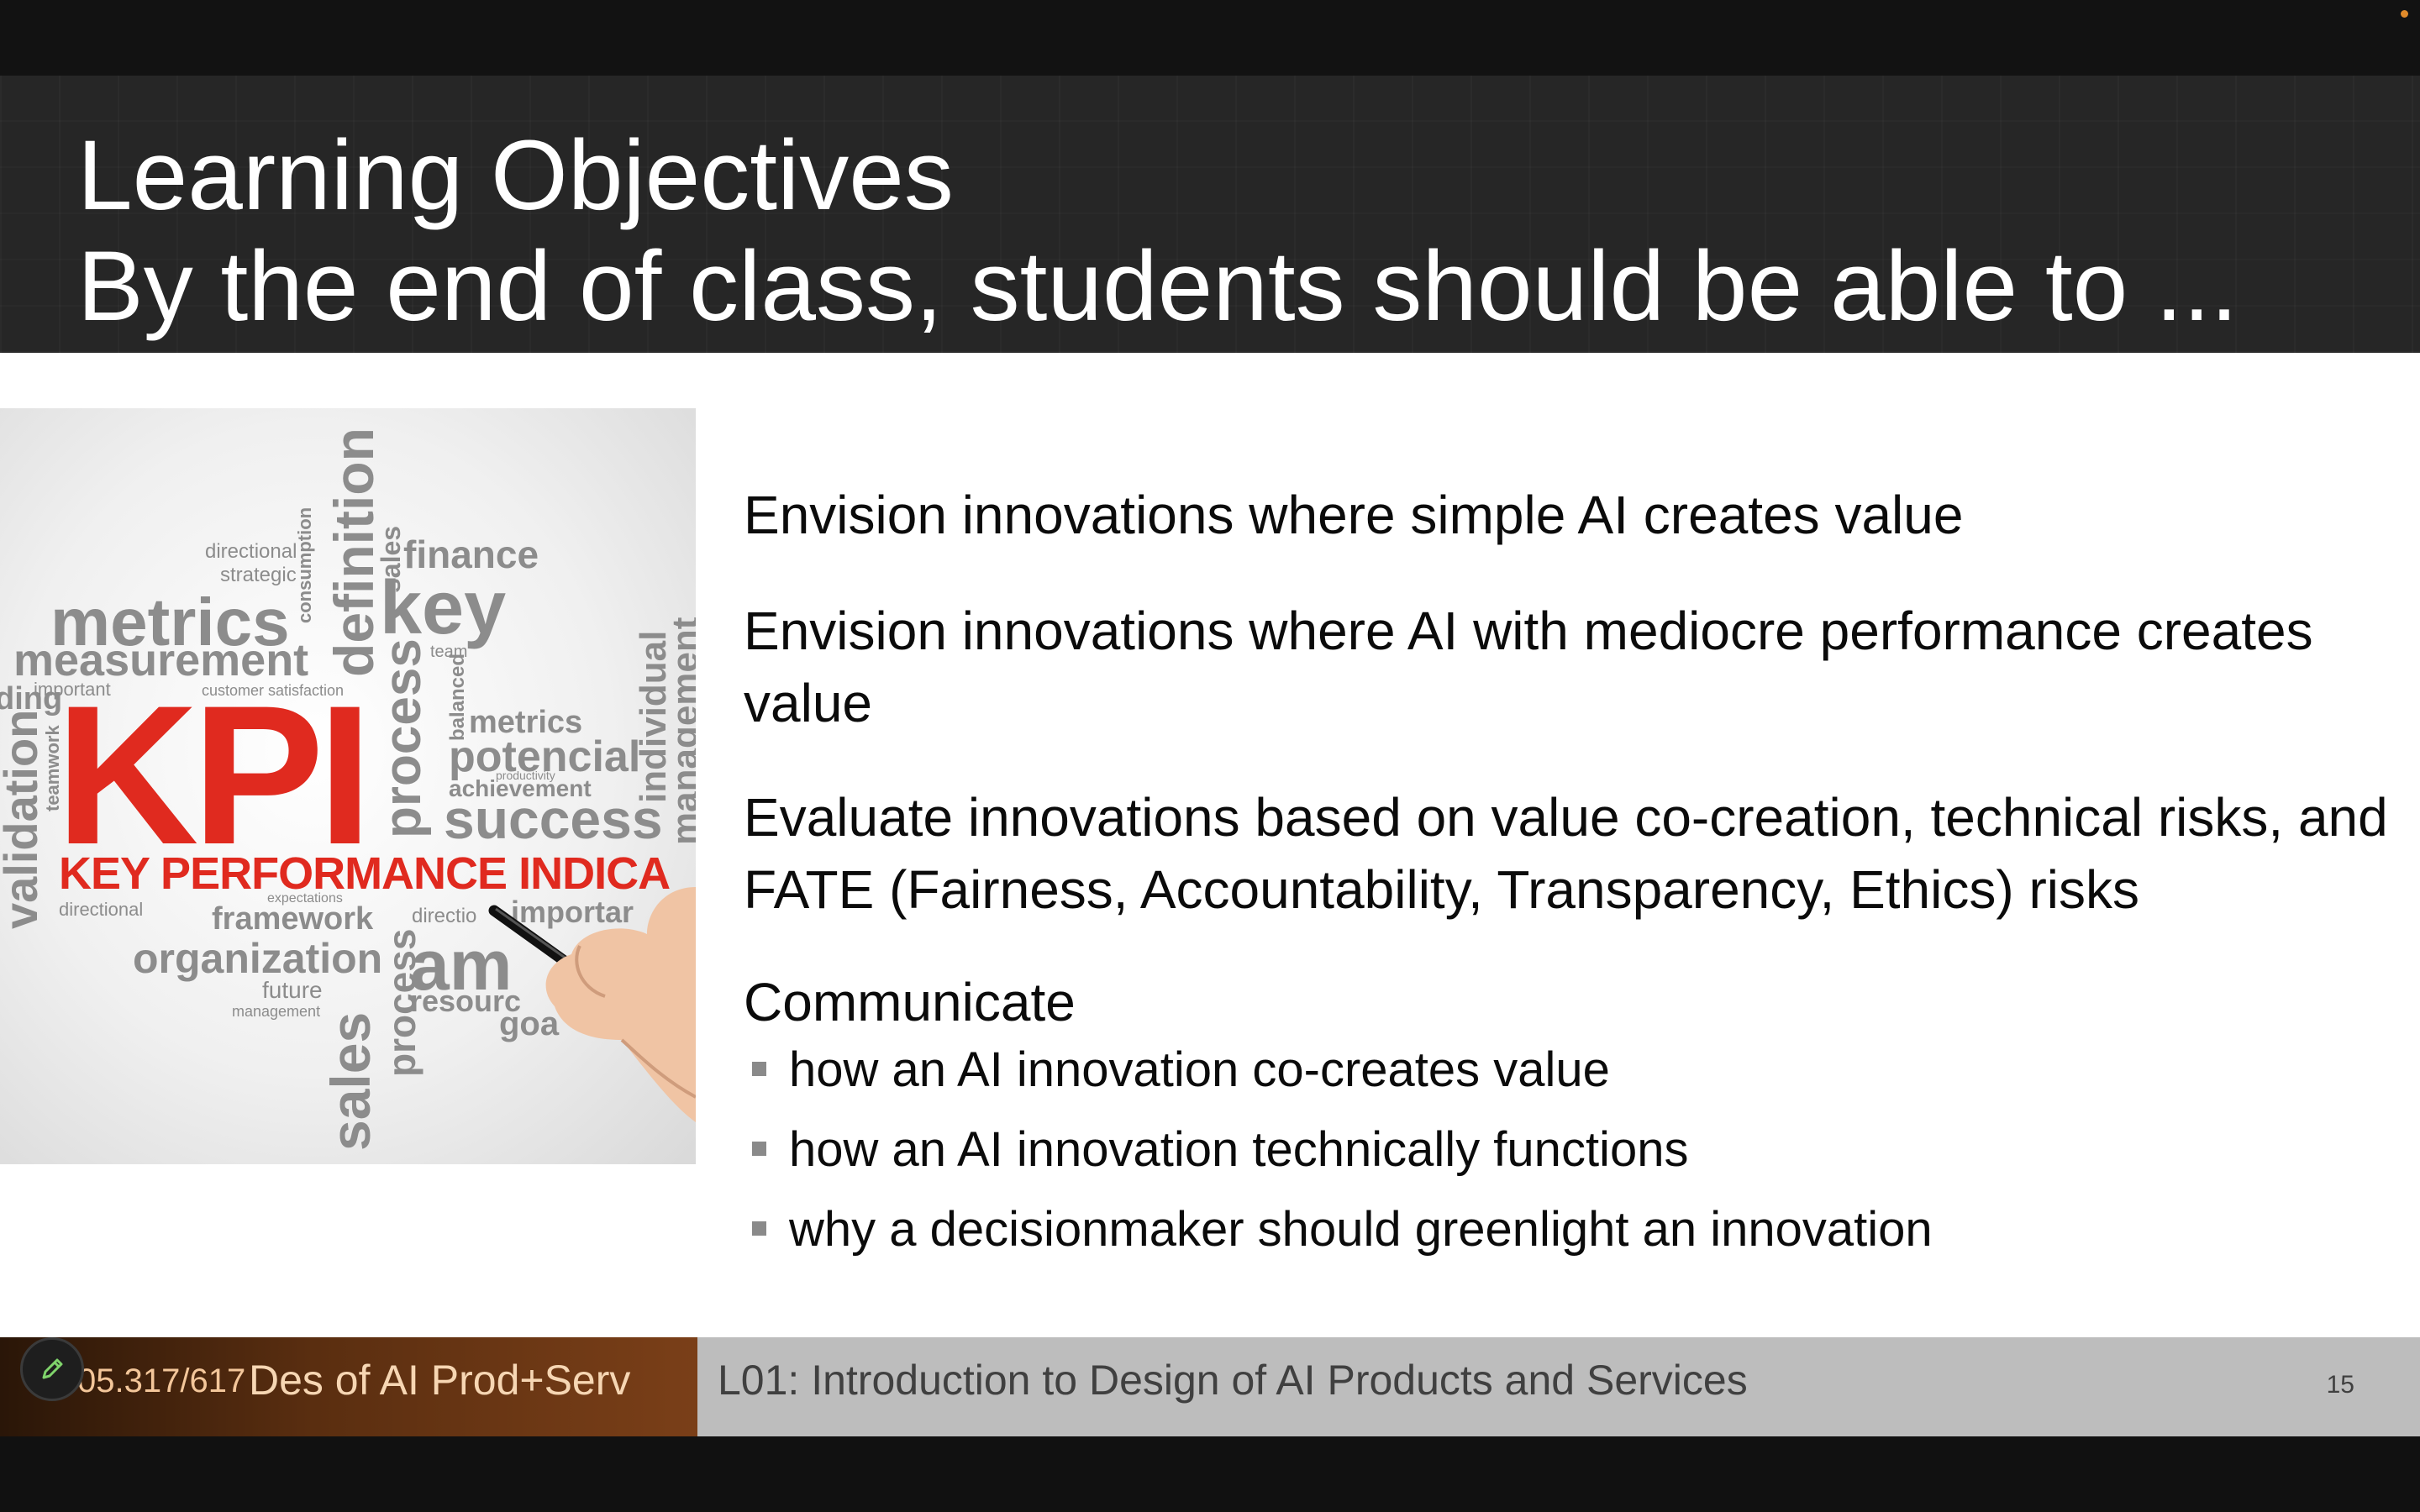 The image size is (2420, 1512). I want to click on annotate-button, so click(52, 1369).